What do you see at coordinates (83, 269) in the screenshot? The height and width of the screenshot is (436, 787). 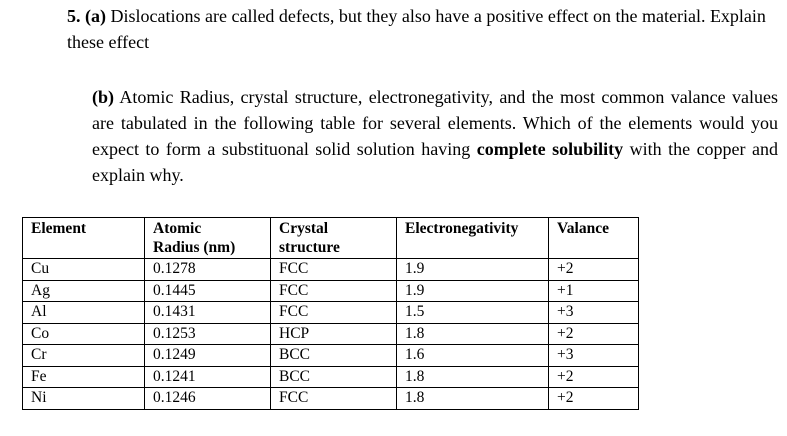 I see `cell-element: Cu` at bounding box center [83, 269].